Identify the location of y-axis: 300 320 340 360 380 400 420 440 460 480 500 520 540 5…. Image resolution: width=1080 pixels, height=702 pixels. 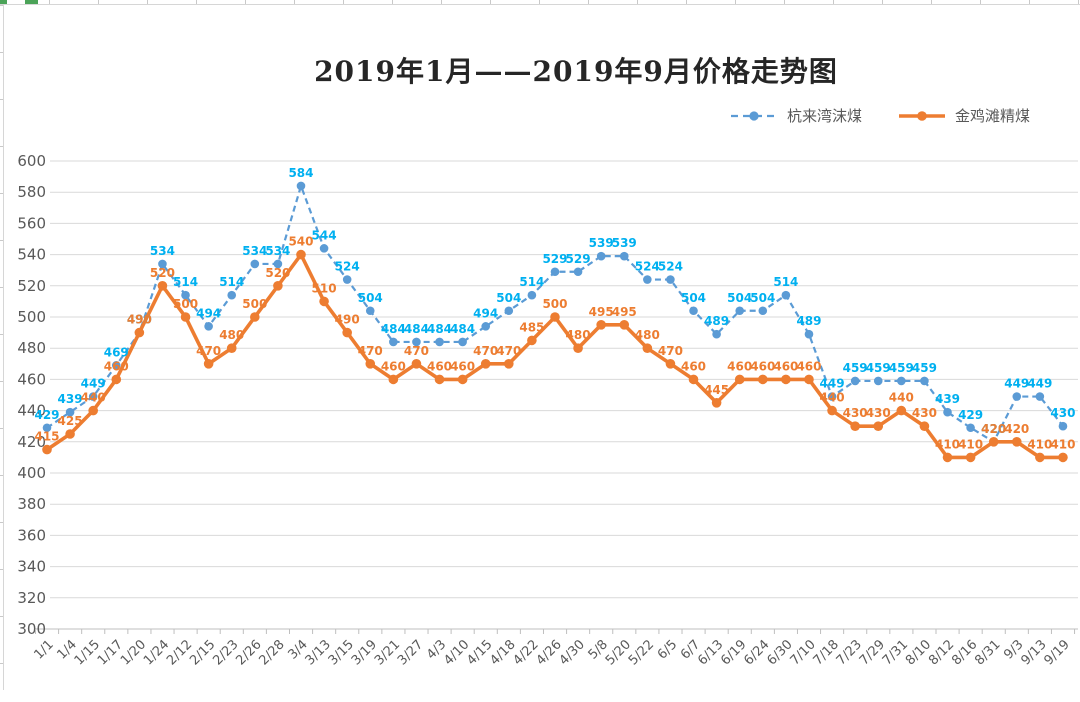
(31, 395).